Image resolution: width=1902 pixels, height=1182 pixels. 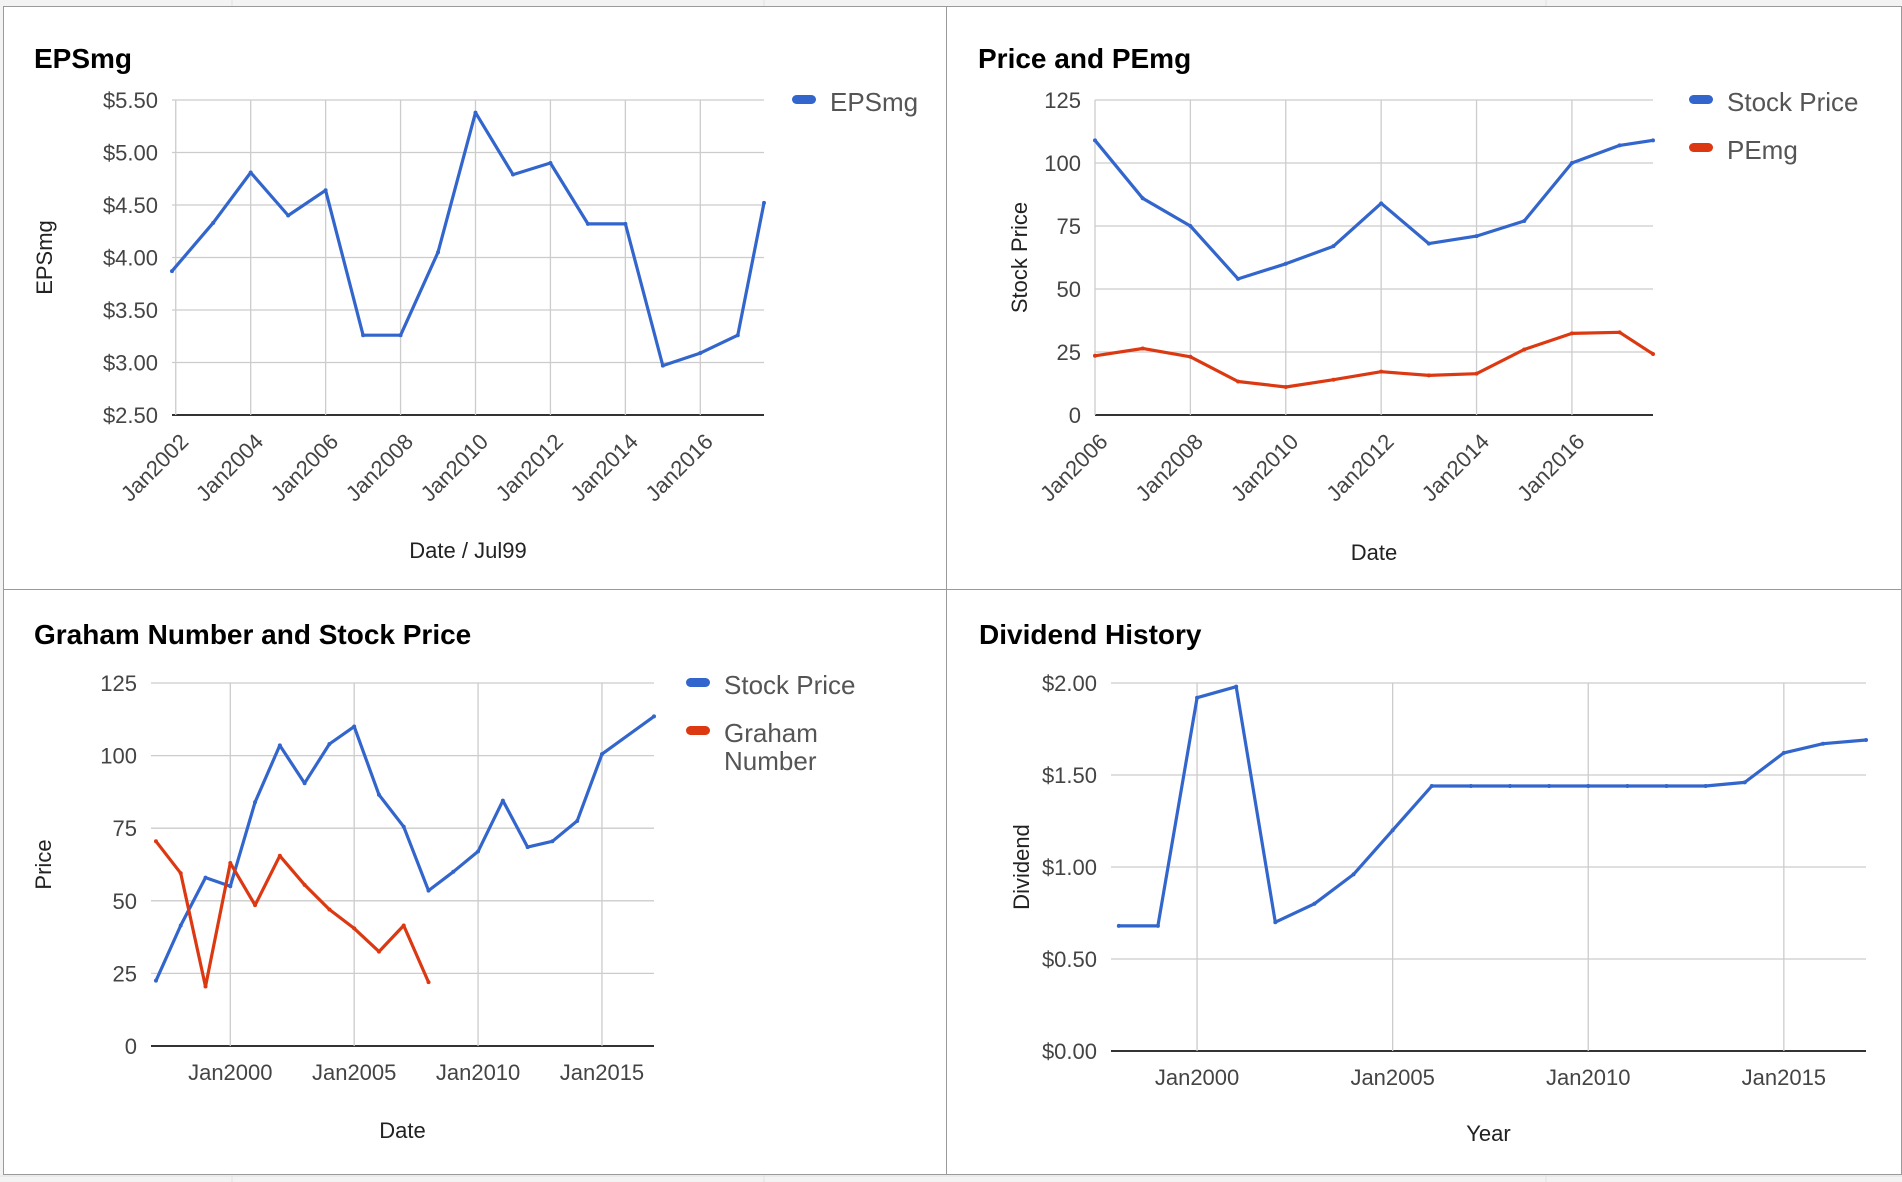 I want to click on x-axis-title: Date, so click(x=402, y=1130).